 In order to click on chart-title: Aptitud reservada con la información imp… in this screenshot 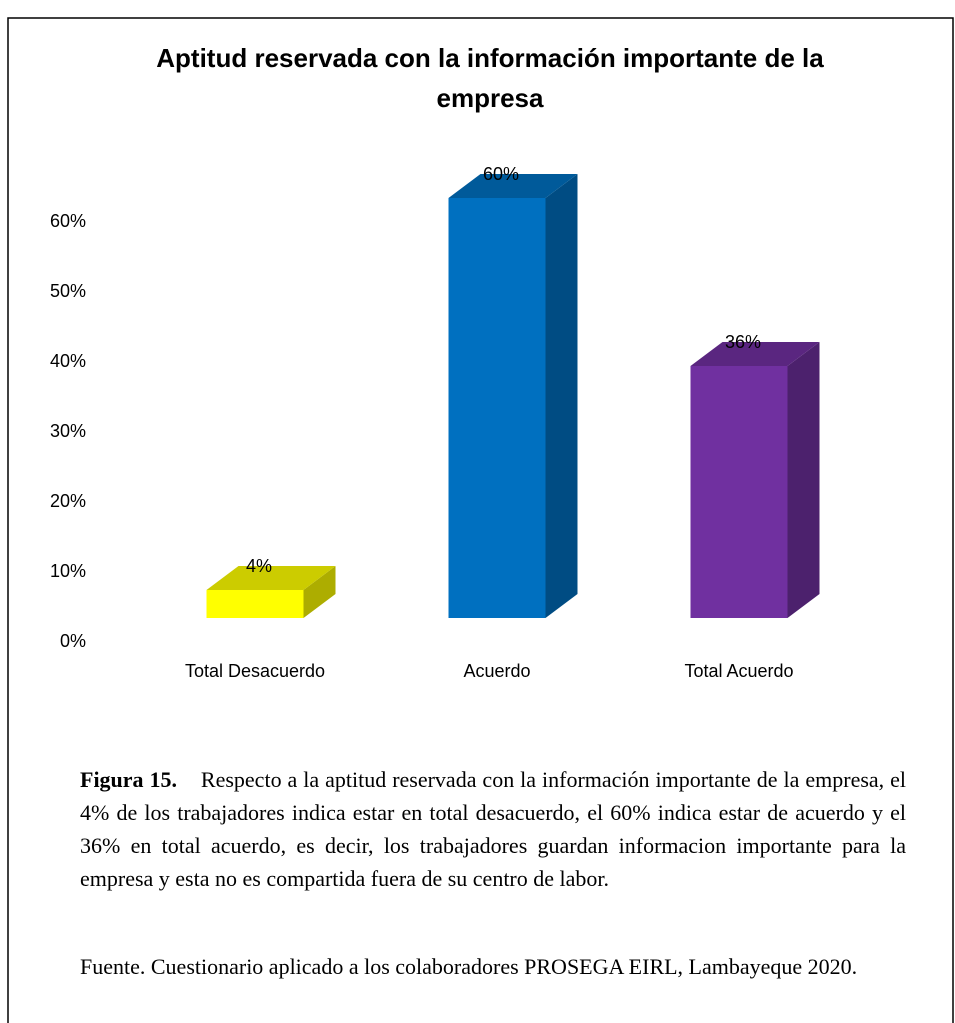, I will do `click(490, 78)`.